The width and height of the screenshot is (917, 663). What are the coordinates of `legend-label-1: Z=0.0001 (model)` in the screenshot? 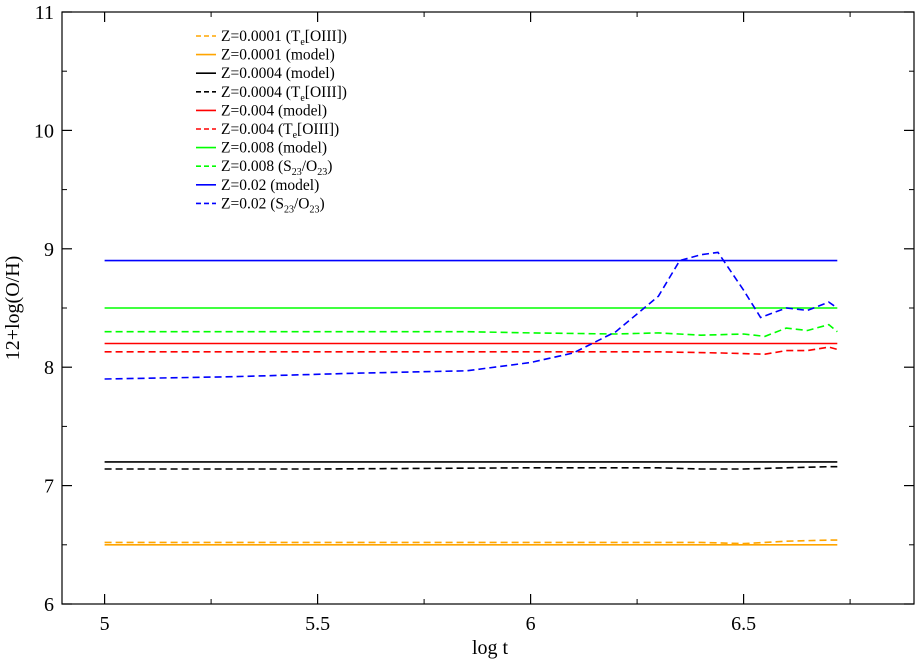 It's located at (278, 55).